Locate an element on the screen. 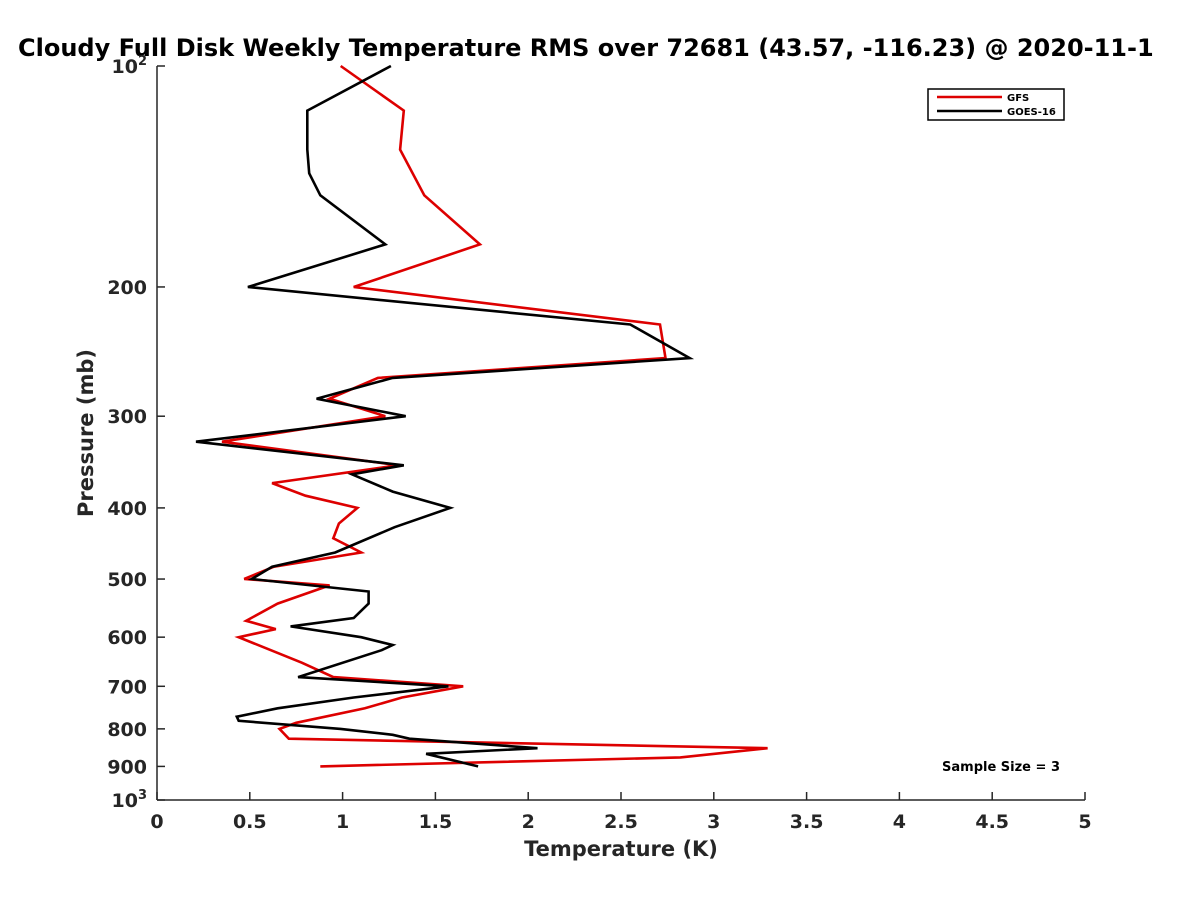 This screenshot has width=1200, height=900. x-tick-label: 4.5 is located at coordinates (992, 822).